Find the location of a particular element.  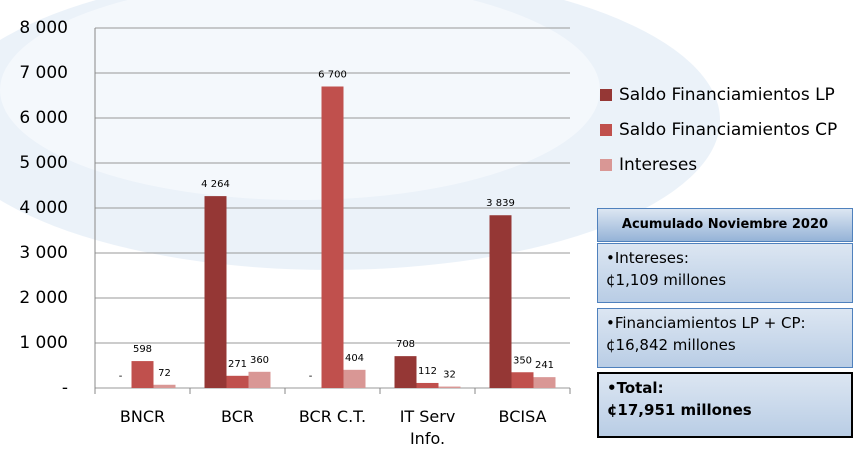

info-line: ¢17,951 millones is located at coordinates (679, 410).